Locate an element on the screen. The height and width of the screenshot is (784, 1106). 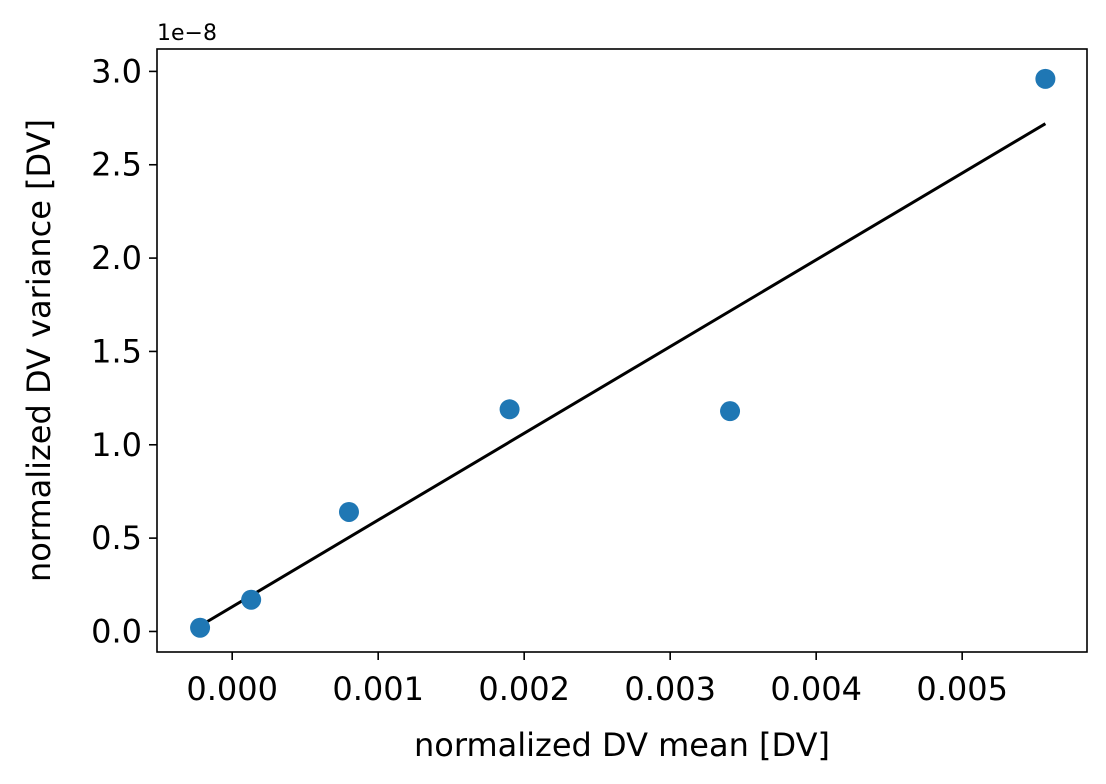
x-tick-label: 0.003 is located at coordinates (670, 689).